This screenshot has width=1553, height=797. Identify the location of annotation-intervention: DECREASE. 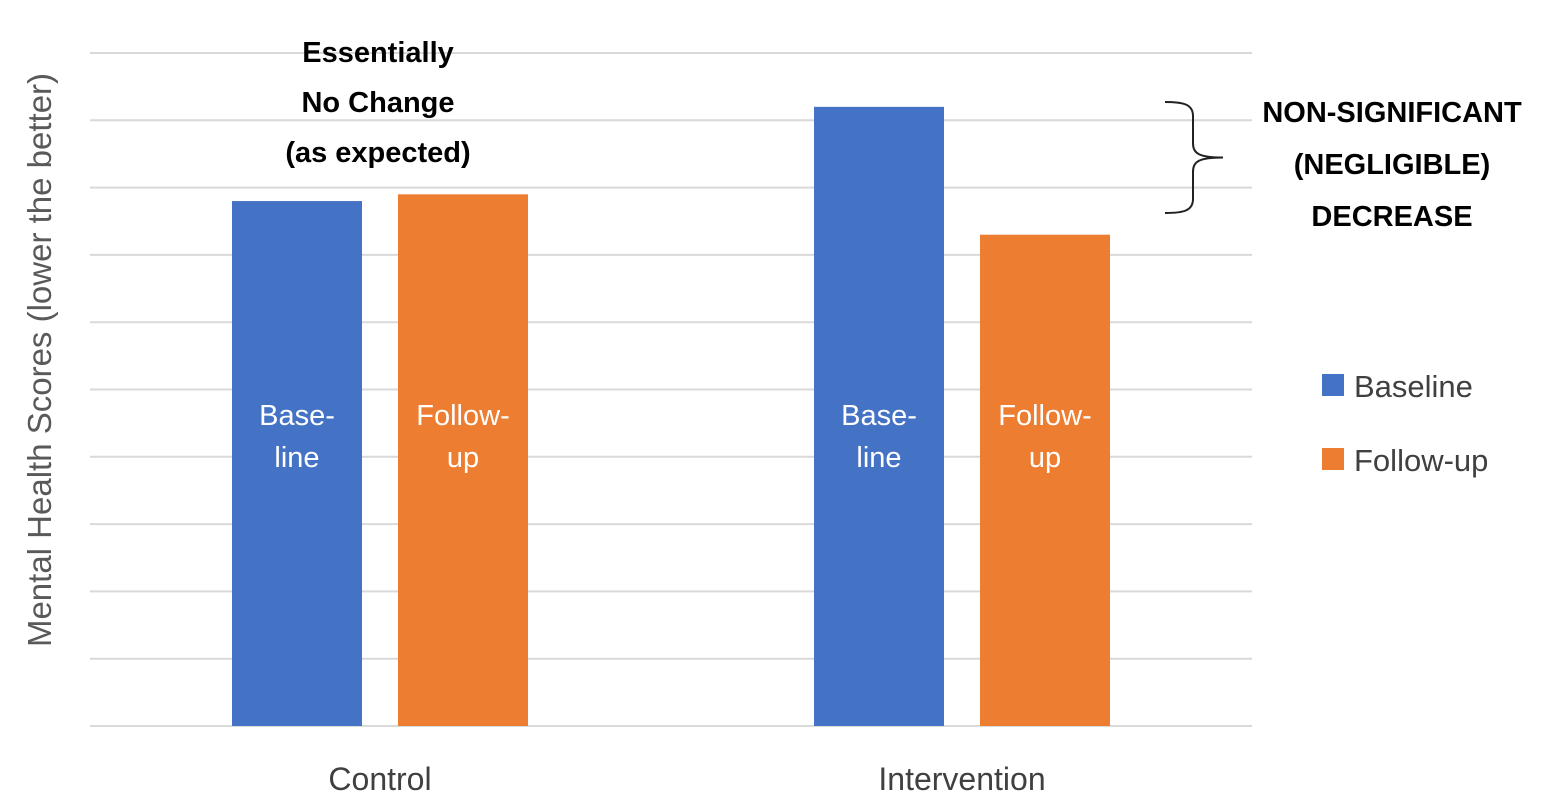
(1391, 217).